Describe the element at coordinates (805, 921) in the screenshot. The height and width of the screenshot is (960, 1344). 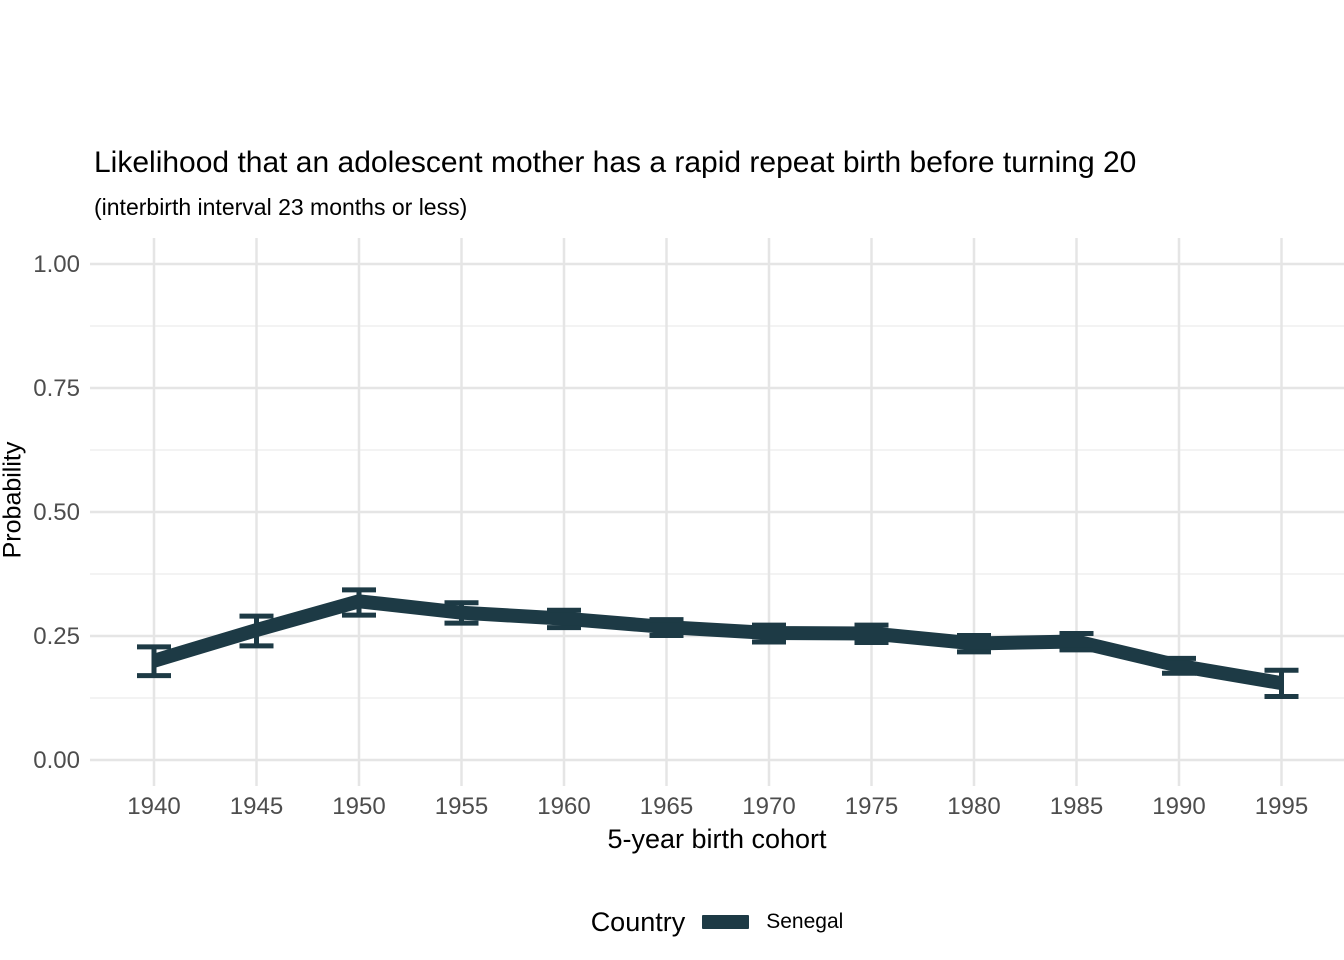
I see `legend-entry-senegal: Senegal` at that location.